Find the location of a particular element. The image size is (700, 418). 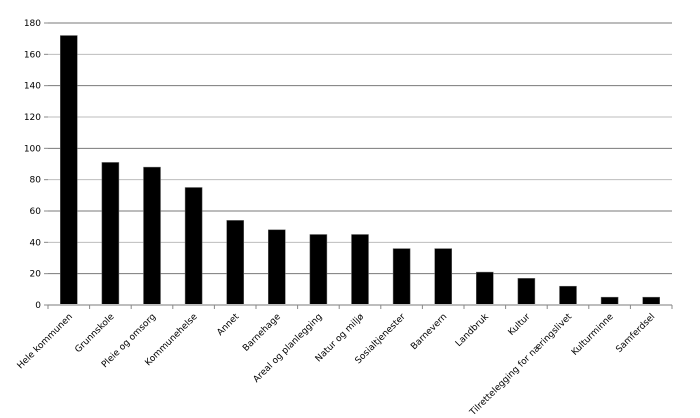

x-tick-label: Grunnskole is located at coordinates (94, 333).